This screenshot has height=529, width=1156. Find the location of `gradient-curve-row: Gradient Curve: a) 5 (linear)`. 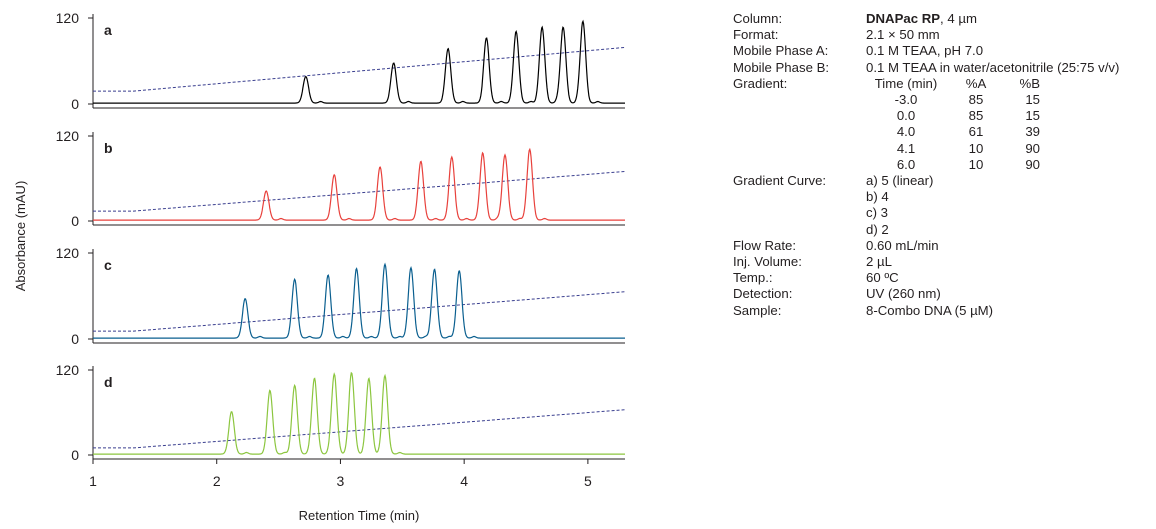

gradient-curve-row: Gradient Curve: a) 5 (linear) is located at coordinates (943, 181).